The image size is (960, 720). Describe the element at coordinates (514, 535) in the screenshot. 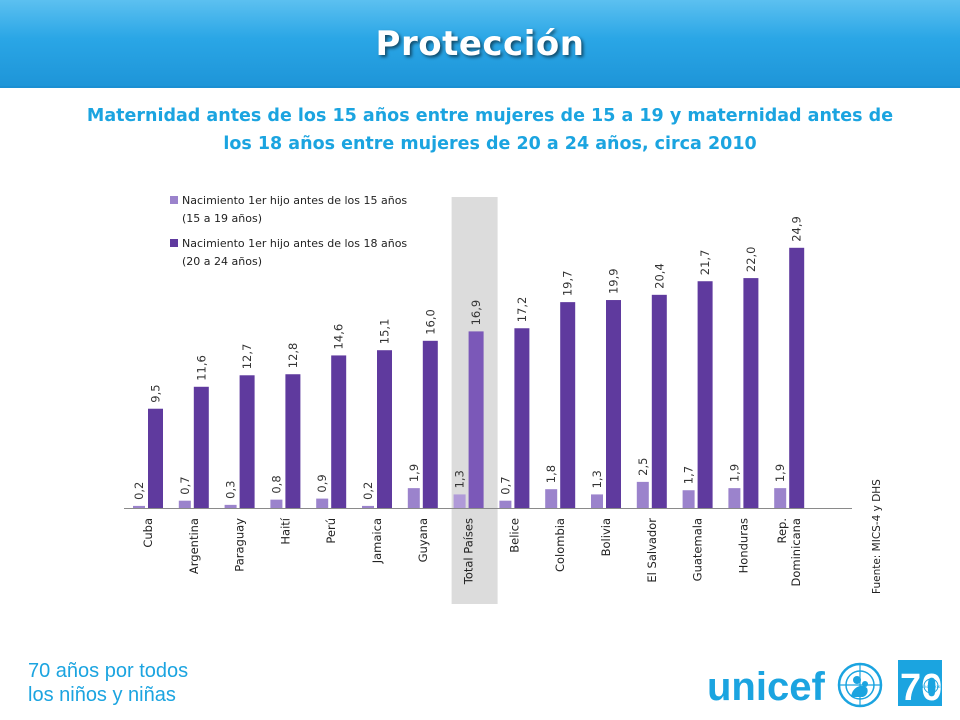

I see `x-tick-label: Belice` at that location.